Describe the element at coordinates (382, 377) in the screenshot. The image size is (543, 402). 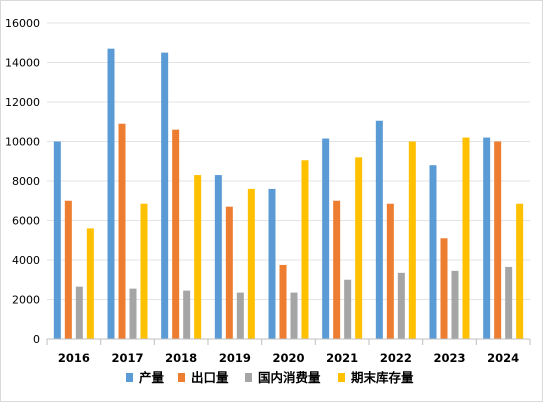
I see `legend-label-3: 期末库存量` at that location.